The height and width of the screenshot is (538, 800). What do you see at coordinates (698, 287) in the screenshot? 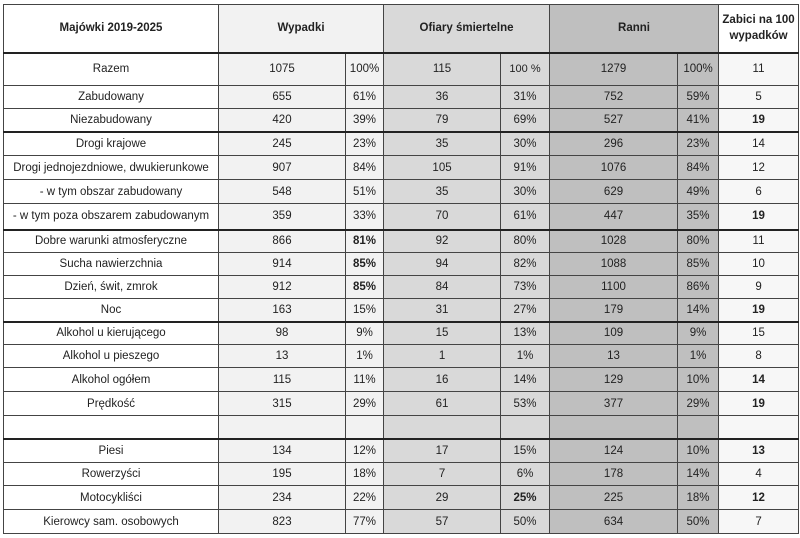
I see `ranni-percent: 86%` at bounding box center [698, 287].